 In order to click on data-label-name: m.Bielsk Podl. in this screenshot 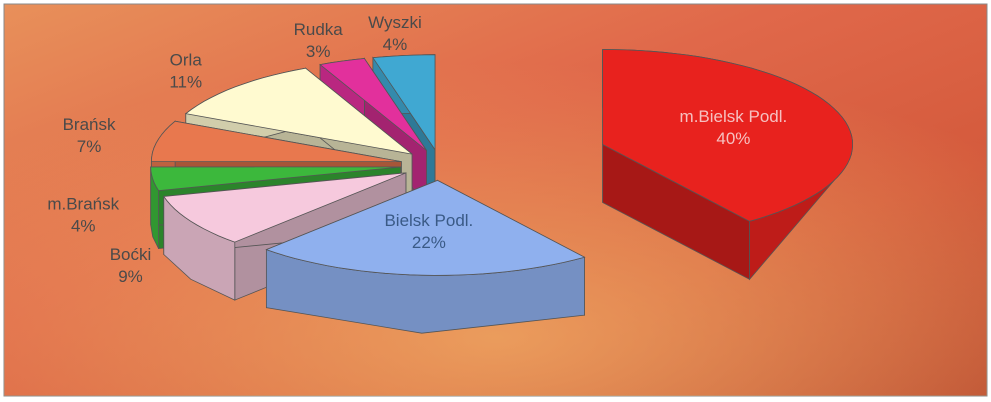, I will do `click(734, 116)`.